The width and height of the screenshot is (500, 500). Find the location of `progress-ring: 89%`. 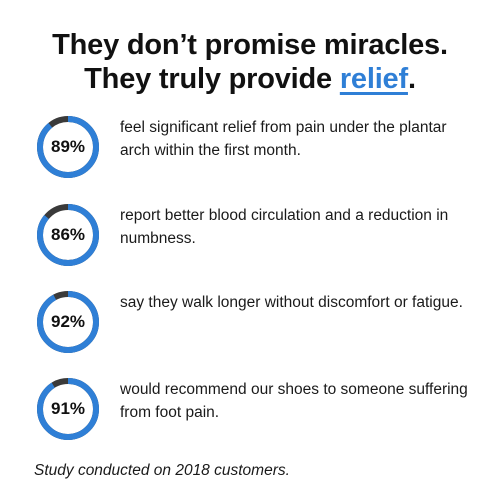

progress-ring: 89% is located at coordinates (68, 147).